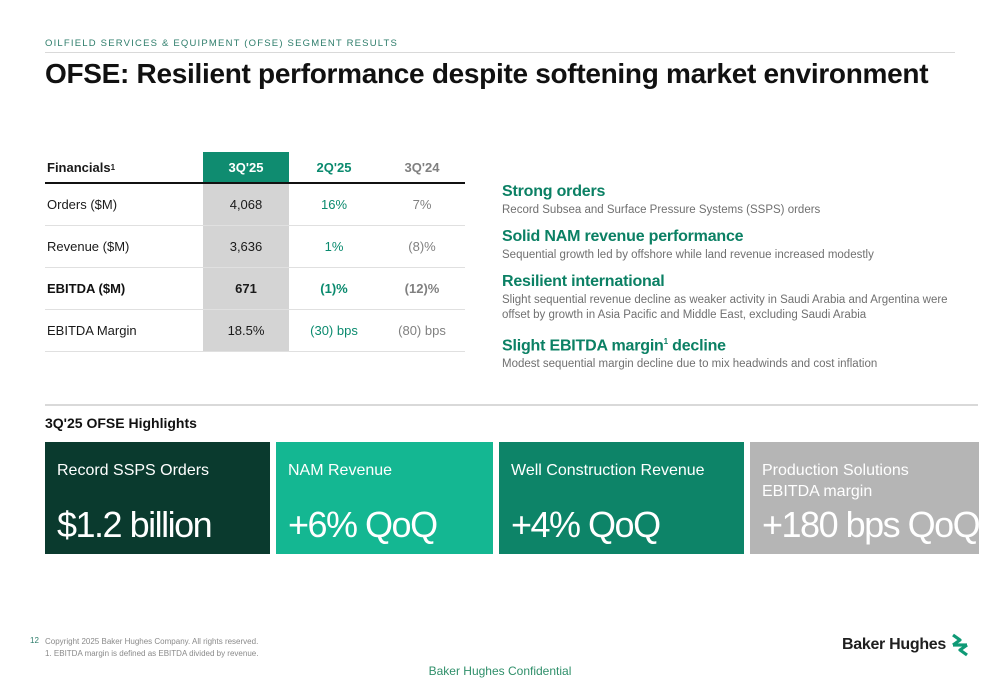  What do you see at coordinates (246, 330) in the screenshot?
I see `cell-3q25: 18.5%` at bounding box center [246, 330].